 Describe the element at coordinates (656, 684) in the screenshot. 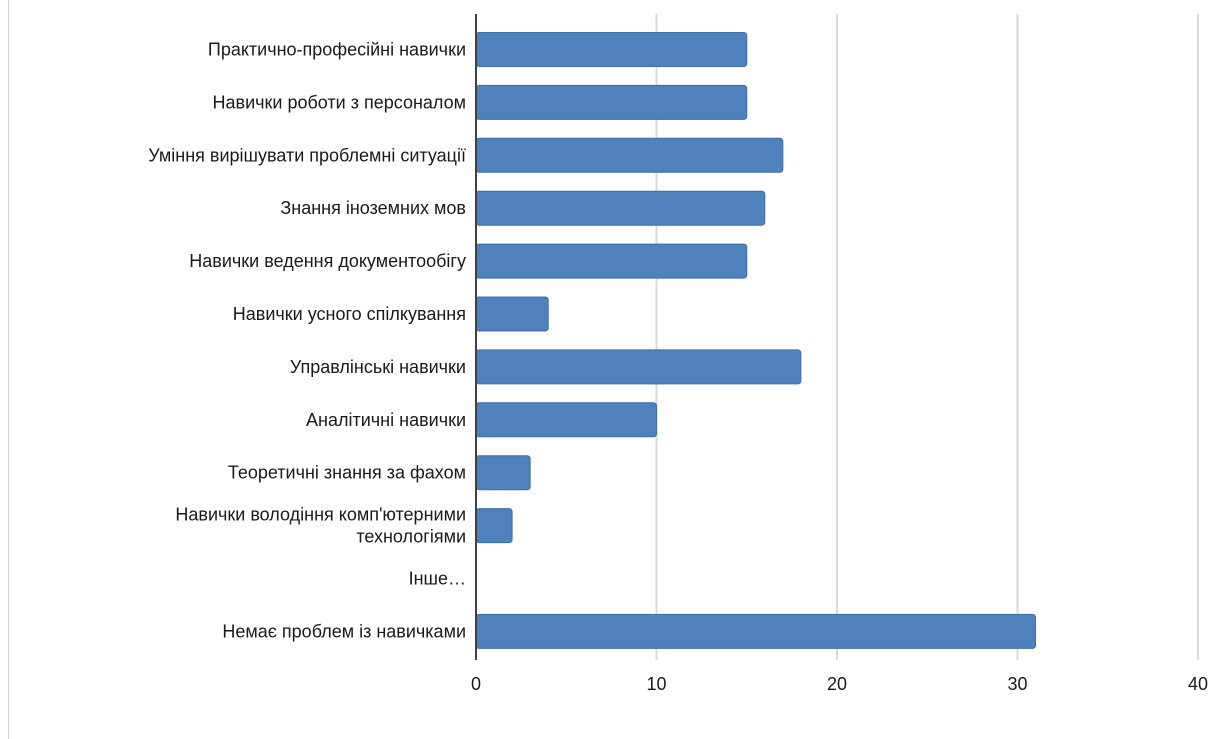

I see `x-tick-label: 10` at that location.